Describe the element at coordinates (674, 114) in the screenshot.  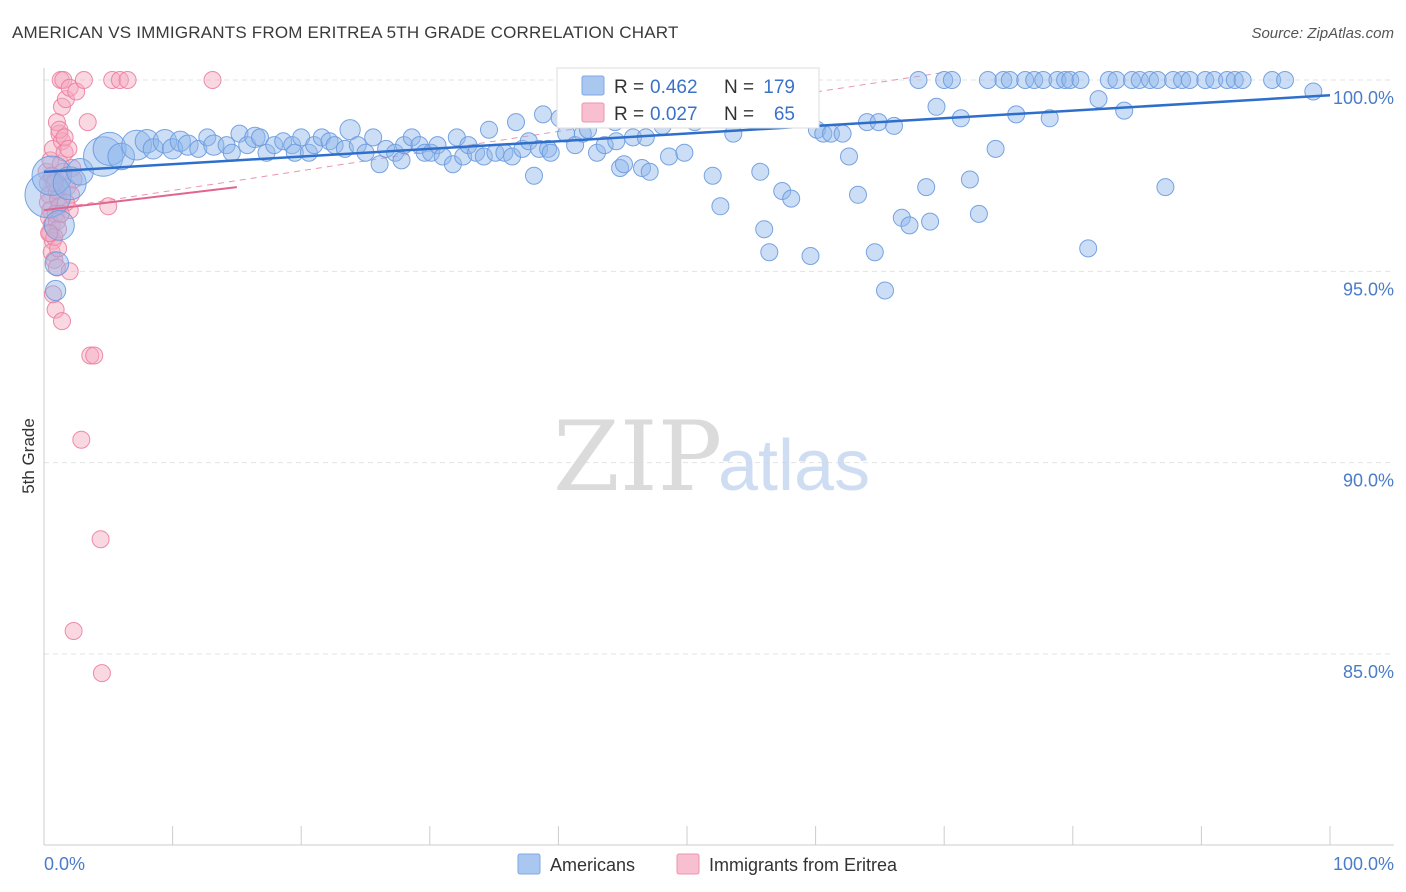
I see `stats-r-value-eritrea: 0.027` at that location.